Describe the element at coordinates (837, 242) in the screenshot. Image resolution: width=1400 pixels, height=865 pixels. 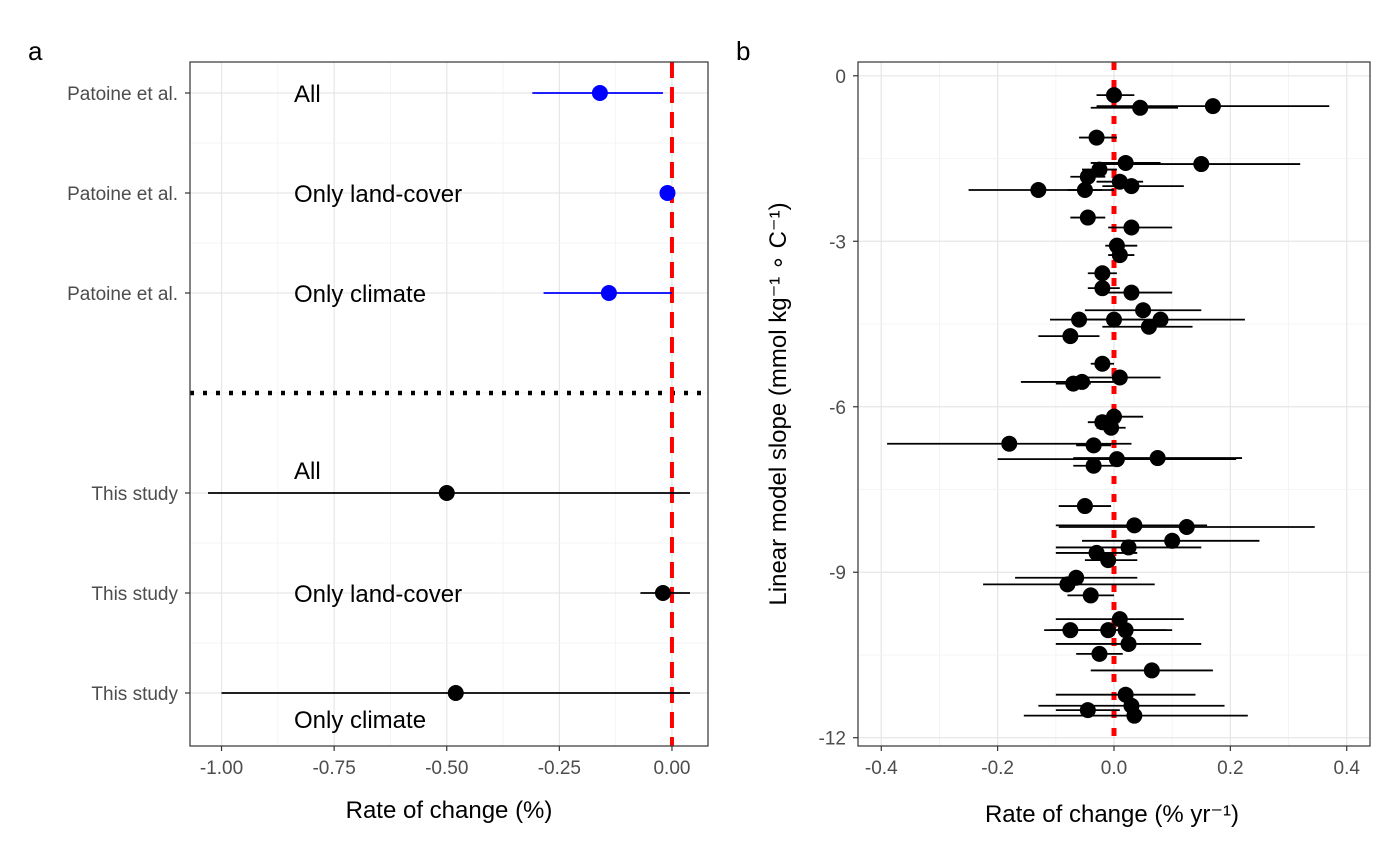
I see `y-tick-label: -3` at that location.